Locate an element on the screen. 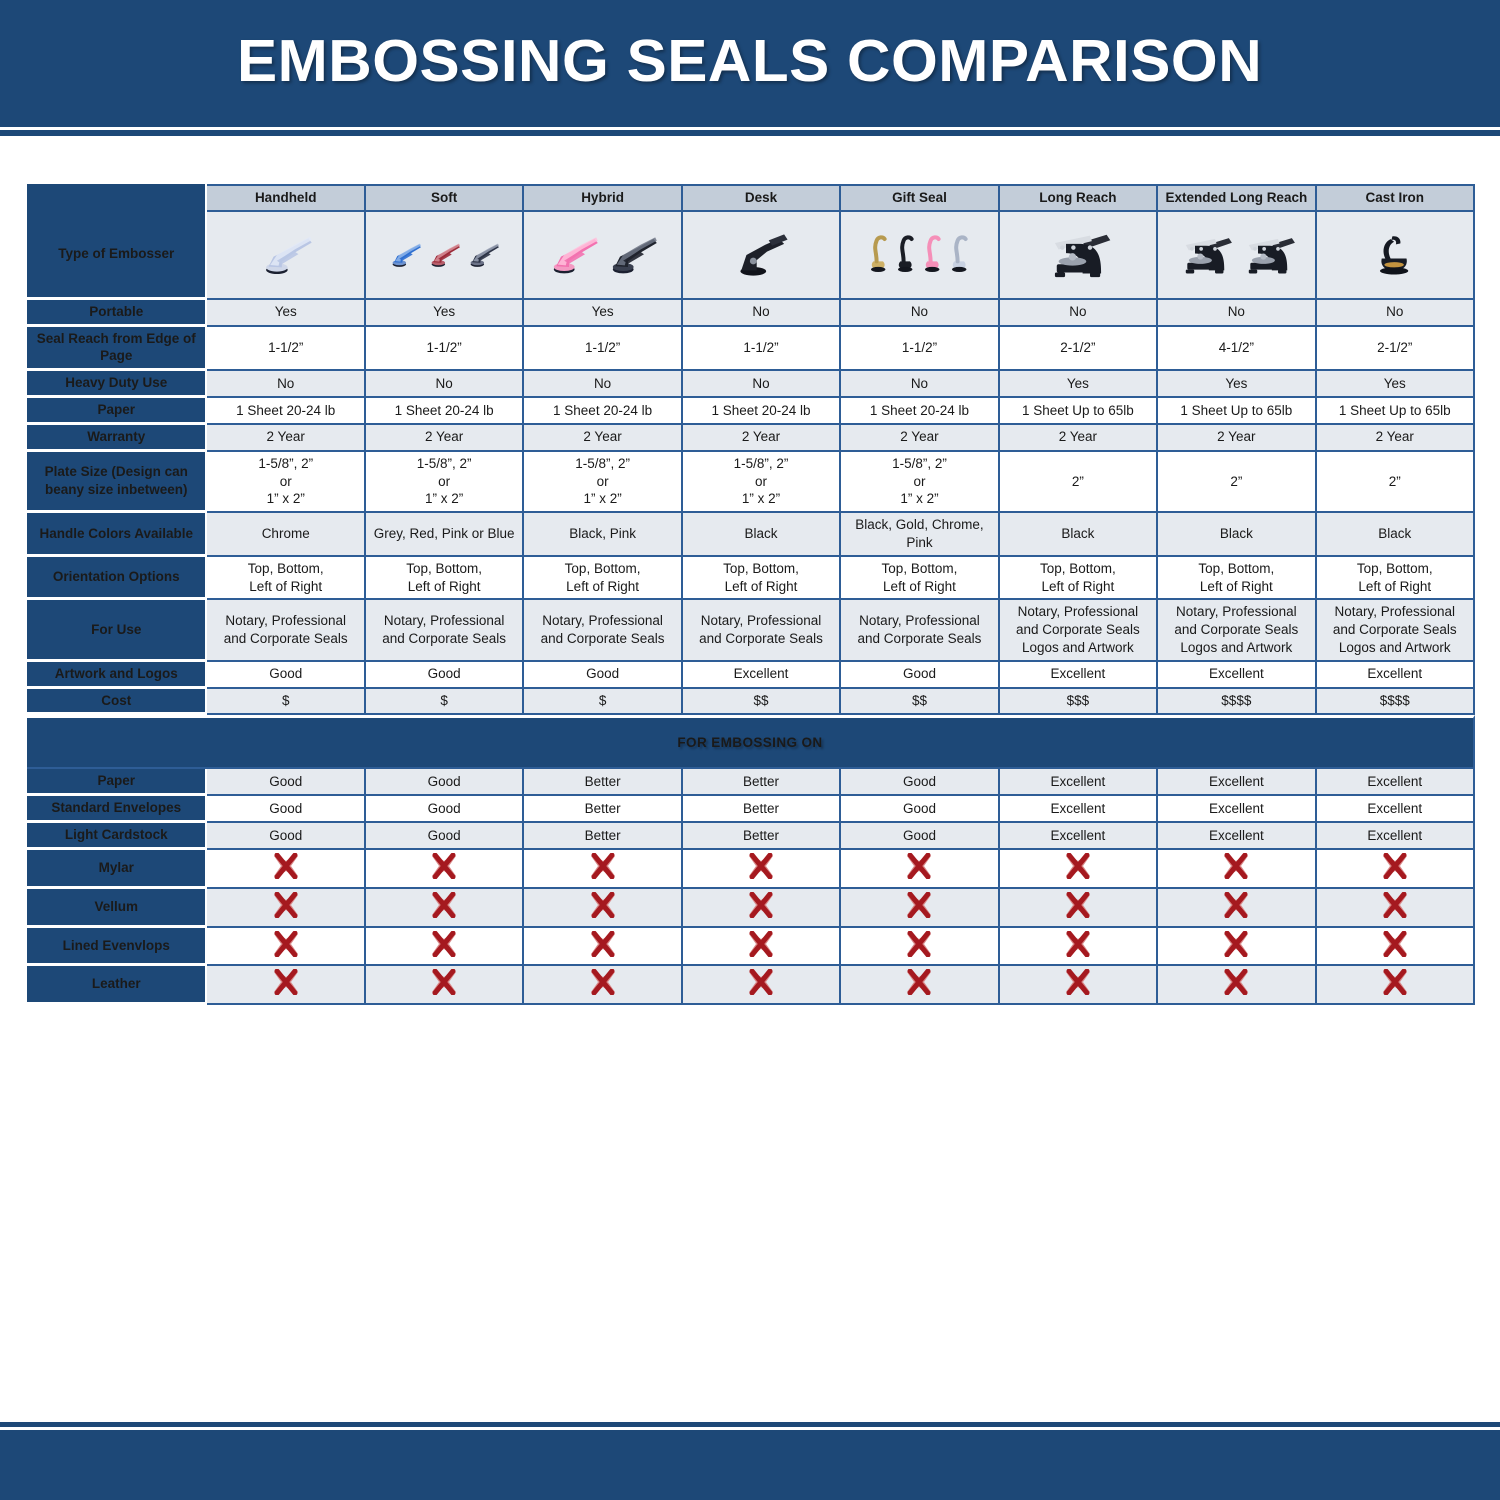 The height and width of the screenshot is (1500, 1500). cell-handle-colors-available-0: Chrome is located at coordinates (286, 535).